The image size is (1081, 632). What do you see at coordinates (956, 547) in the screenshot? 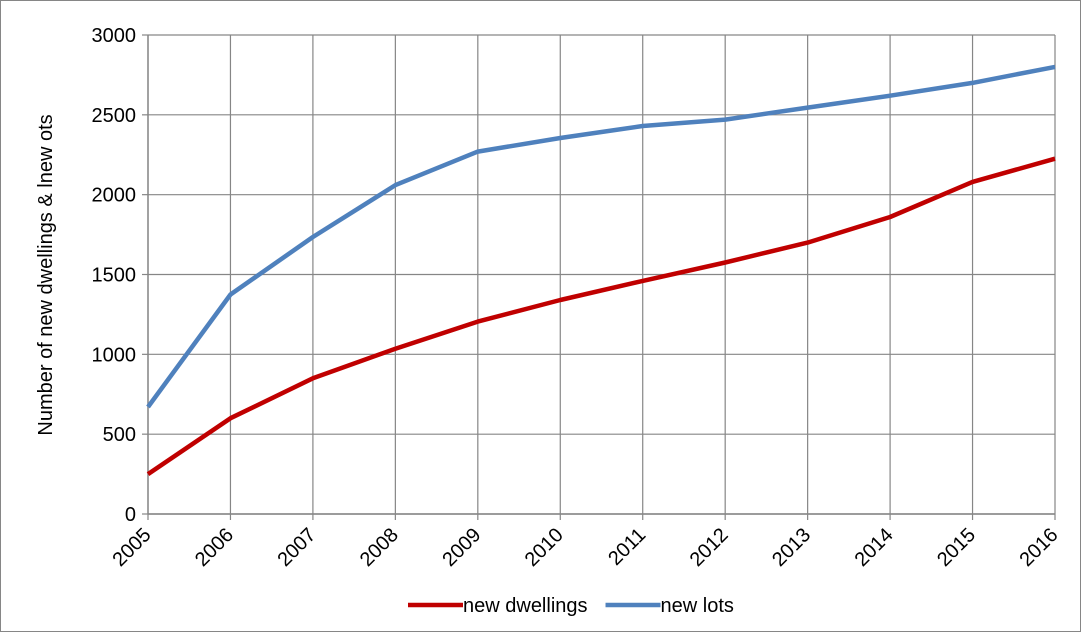
I see `x-tick-label: 2015` at bounding box center [956, 547].